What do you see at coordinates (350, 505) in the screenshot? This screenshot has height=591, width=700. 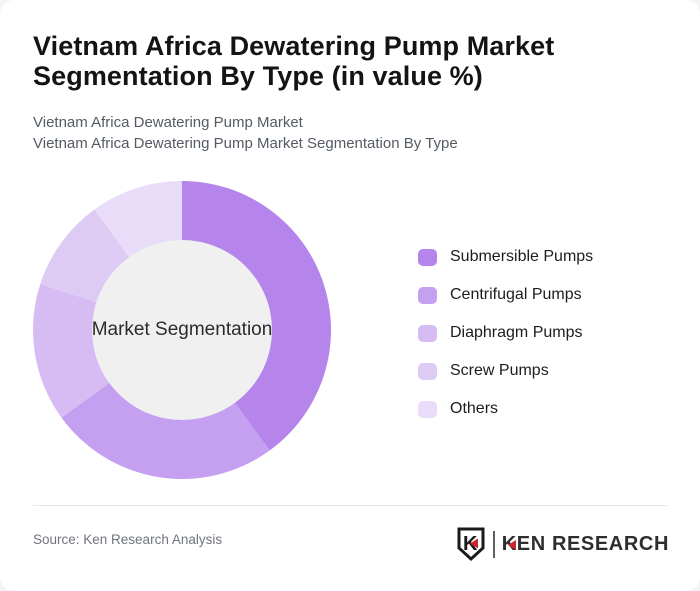 I see `footer-divider` at bounding box center [350, 505].